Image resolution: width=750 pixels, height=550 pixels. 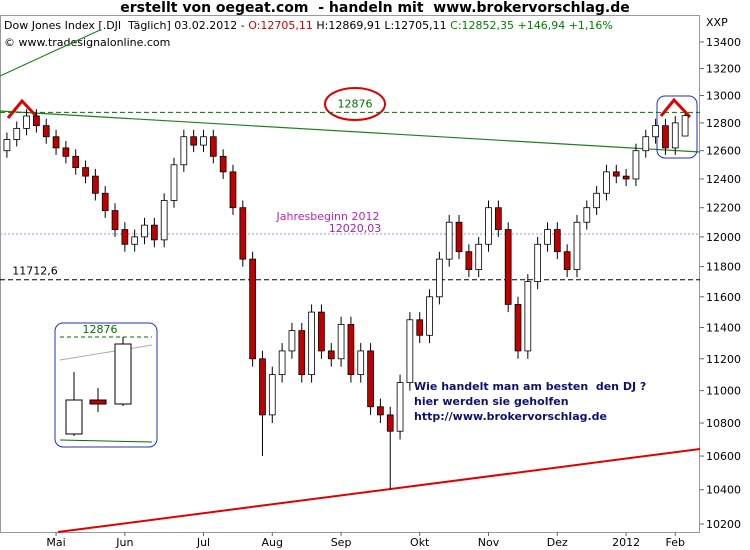 What do you see at coordinates (489, 542) in the screenshot?
I see `x-tick-label: Nov` at bounding box center [489, 542].